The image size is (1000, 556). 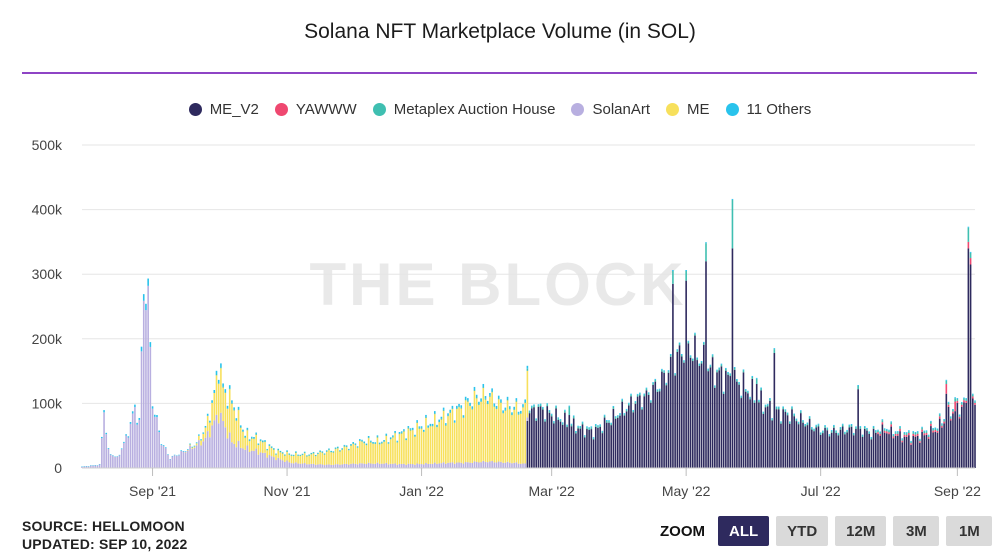 What do you see at coordinates (463, 109) in the screenshot?
I see `legend-item-metaplex: Metaplex Auction House` at bounding box center [463, 109].